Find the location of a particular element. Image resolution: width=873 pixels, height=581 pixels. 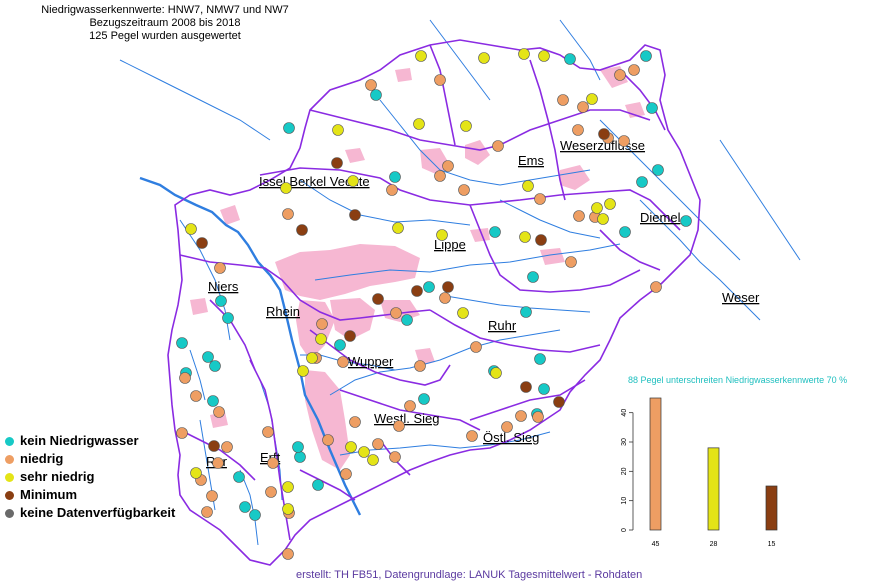

basin-label: Weserzuflüsse is located at coordinates (602, 145).